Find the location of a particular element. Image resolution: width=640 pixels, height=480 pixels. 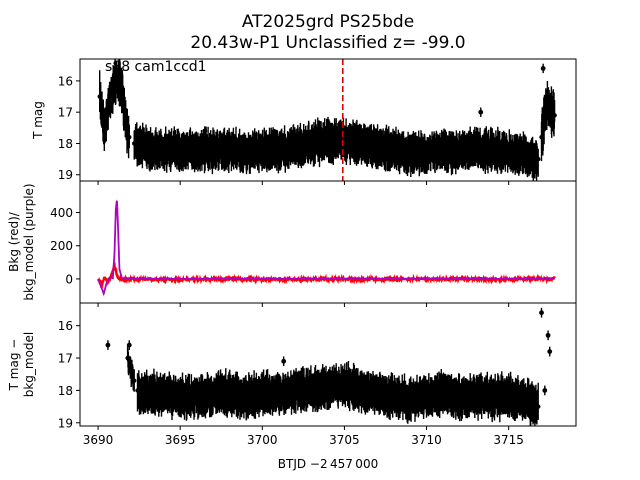

y-axis-label-line1: T mag − is located at coordinates (14, 365).